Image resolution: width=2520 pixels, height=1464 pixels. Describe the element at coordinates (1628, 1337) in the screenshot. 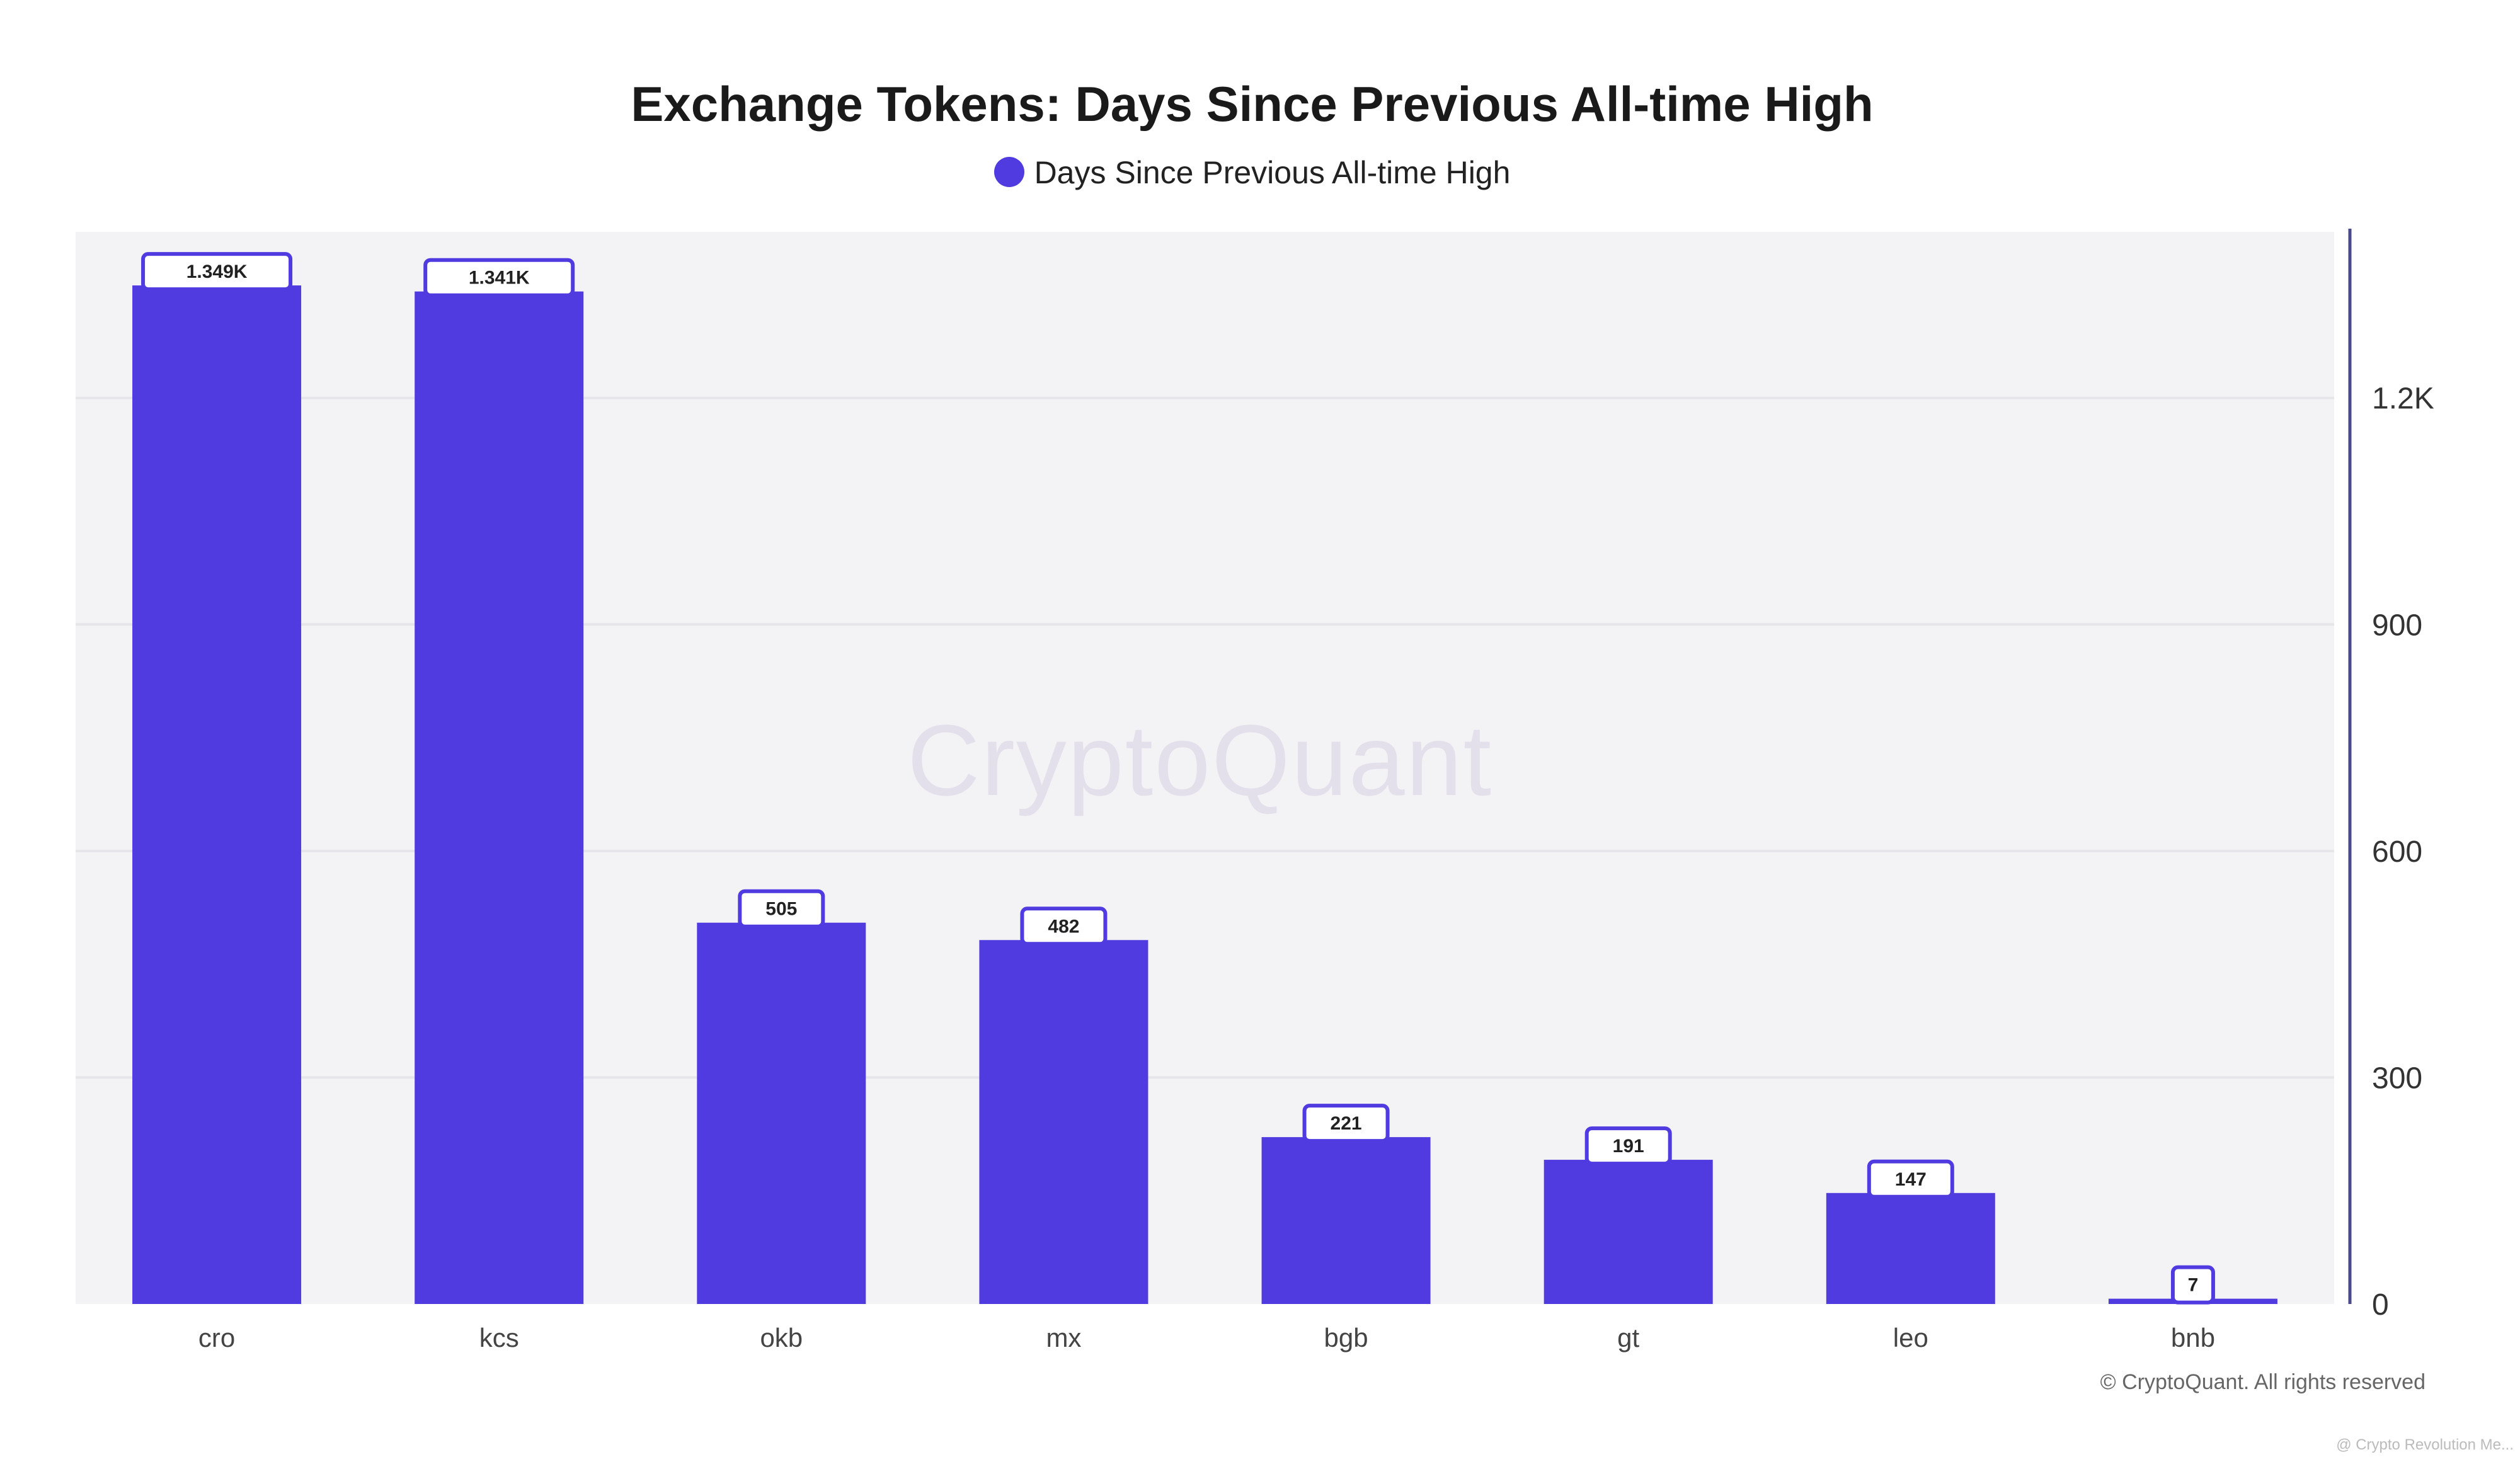

I see `x-tick-label: gt` at that location.